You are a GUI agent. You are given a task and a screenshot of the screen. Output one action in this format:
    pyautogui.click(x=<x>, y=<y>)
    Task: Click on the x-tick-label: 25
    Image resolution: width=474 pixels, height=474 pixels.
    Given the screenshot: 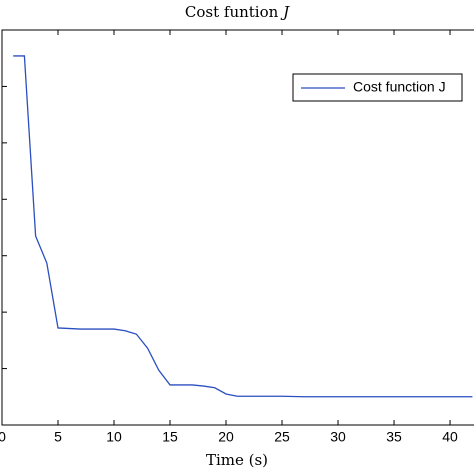 What is the action you would take?
    pyautogui.click(x=282, y=437)
    